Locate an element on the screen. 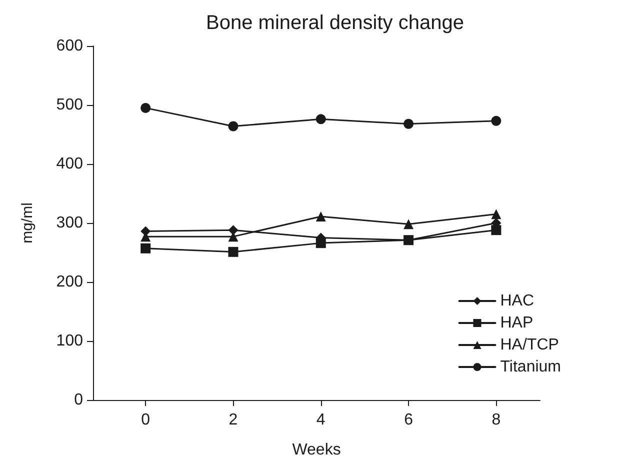 The image size is (626, 465). legend-label: Titanium is located at coordinates (531, 367).